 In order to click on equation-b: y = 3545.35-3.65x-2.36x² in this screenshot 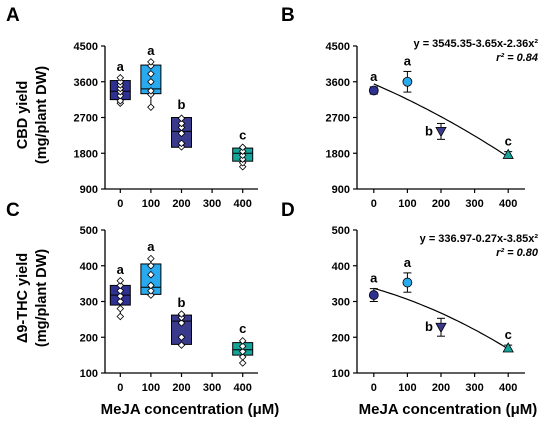, I will do `click(476, 44)`.